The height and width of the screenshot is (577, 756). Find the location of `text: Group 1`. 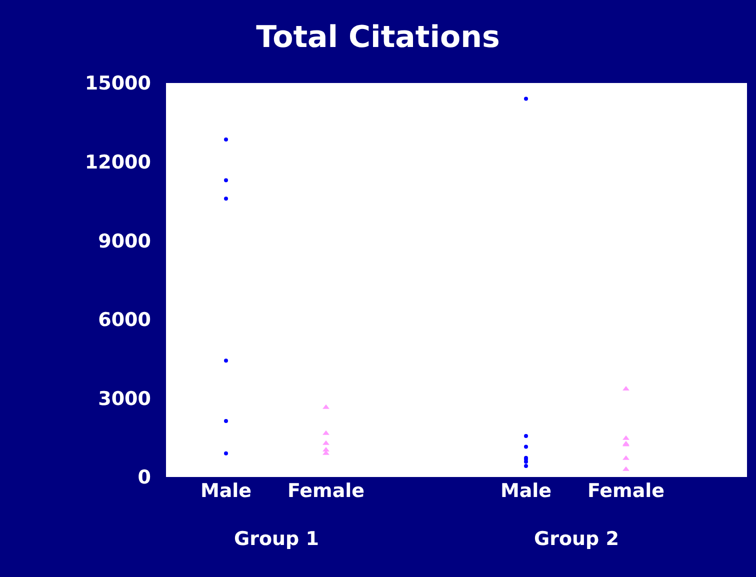

text: Group 1 is located at coordinates (276, 539).